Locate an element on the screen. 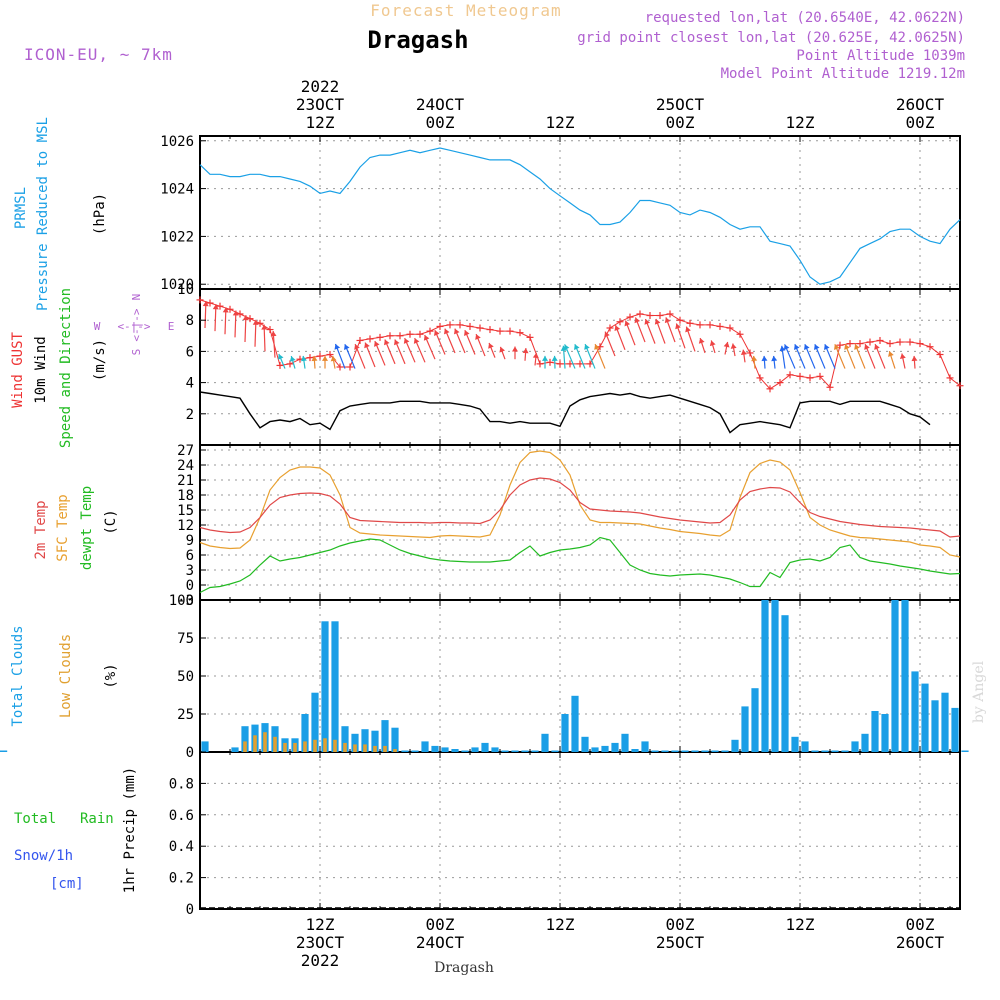 The height and width of the screenshot is (1000, 1000). y-tick-label: 100 is located at coordinates (181, 601).